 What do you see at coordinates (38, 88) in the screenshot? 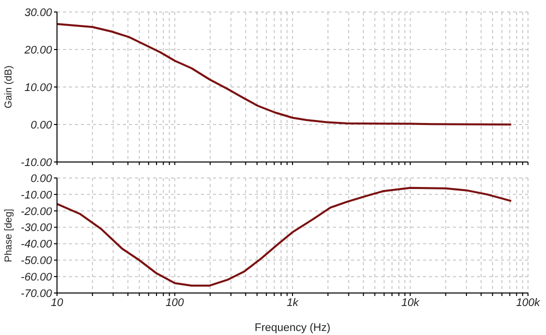
I see `y-tick-label: 10.00` at bounding box center [38, 88].